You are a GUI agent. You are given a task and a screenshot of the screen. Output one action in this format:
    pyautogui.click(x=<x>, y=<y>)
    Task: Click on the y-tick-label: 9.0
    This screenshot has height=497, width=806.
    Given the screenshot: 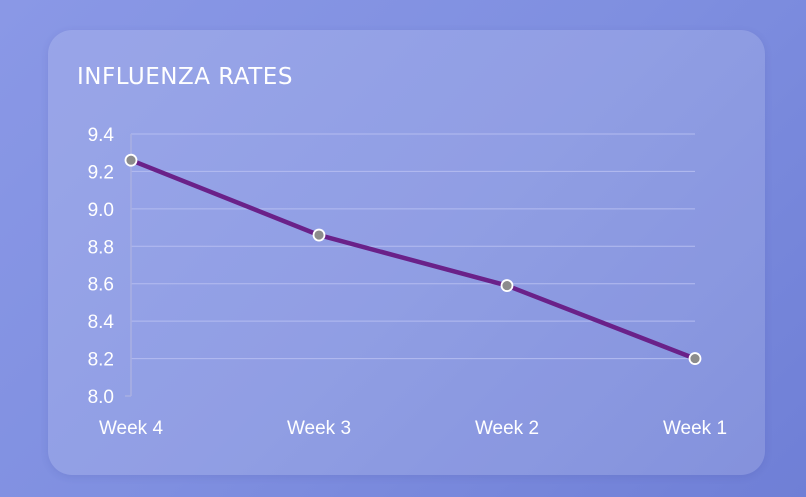 What is the action you would take?
    pyautogui.click(x=101, y=210)
    